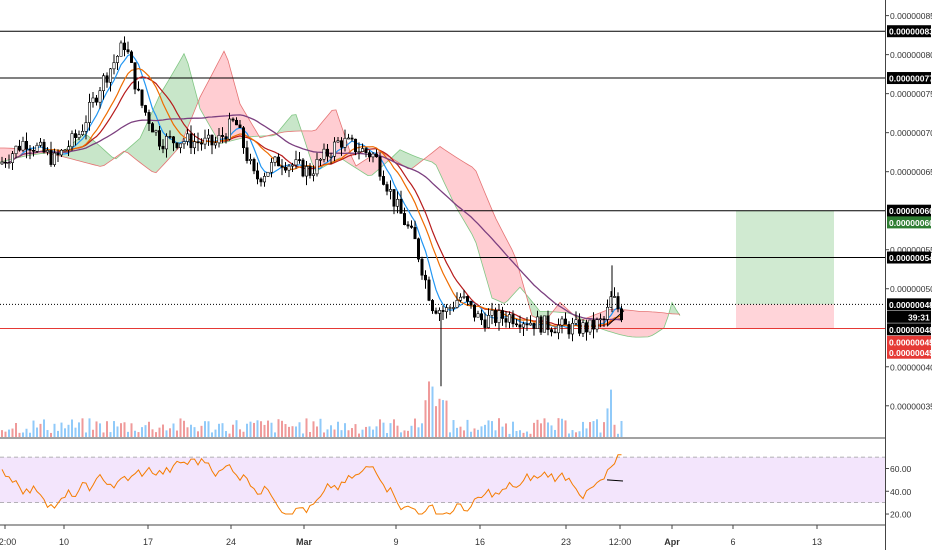 The image size is (932, 555). What do you see at coordinates (231, 542) in the screenshot?
I see `time-tick-label: 24` at bounding box center [231, 542].